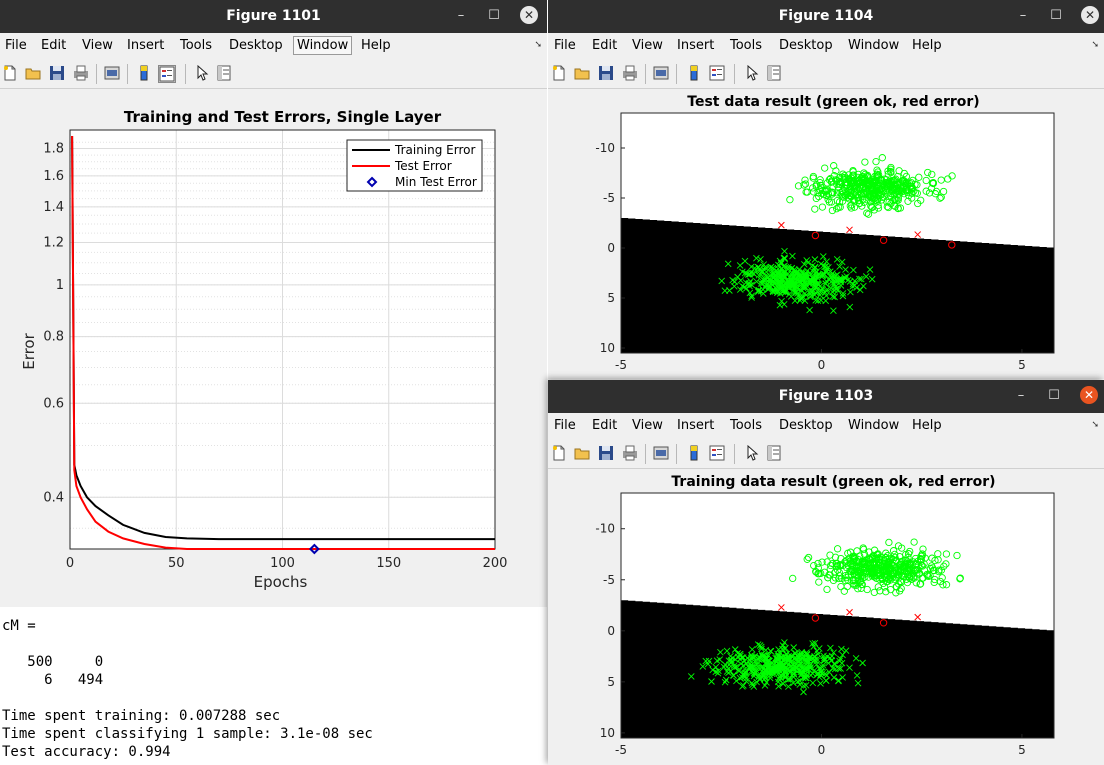 The width and height of the screenshot is (1104, 765). I want to click on console-matrix-row: 6 494, so click(53, 680).